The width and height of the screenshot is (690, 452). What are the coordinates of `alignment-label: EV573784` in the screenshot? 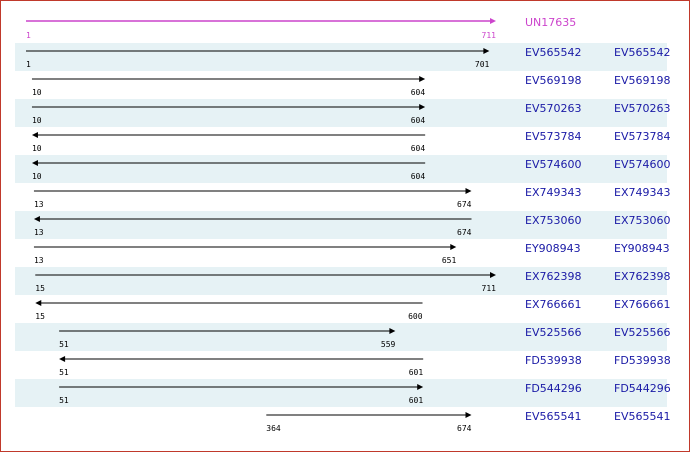 It's located at (553, 136).